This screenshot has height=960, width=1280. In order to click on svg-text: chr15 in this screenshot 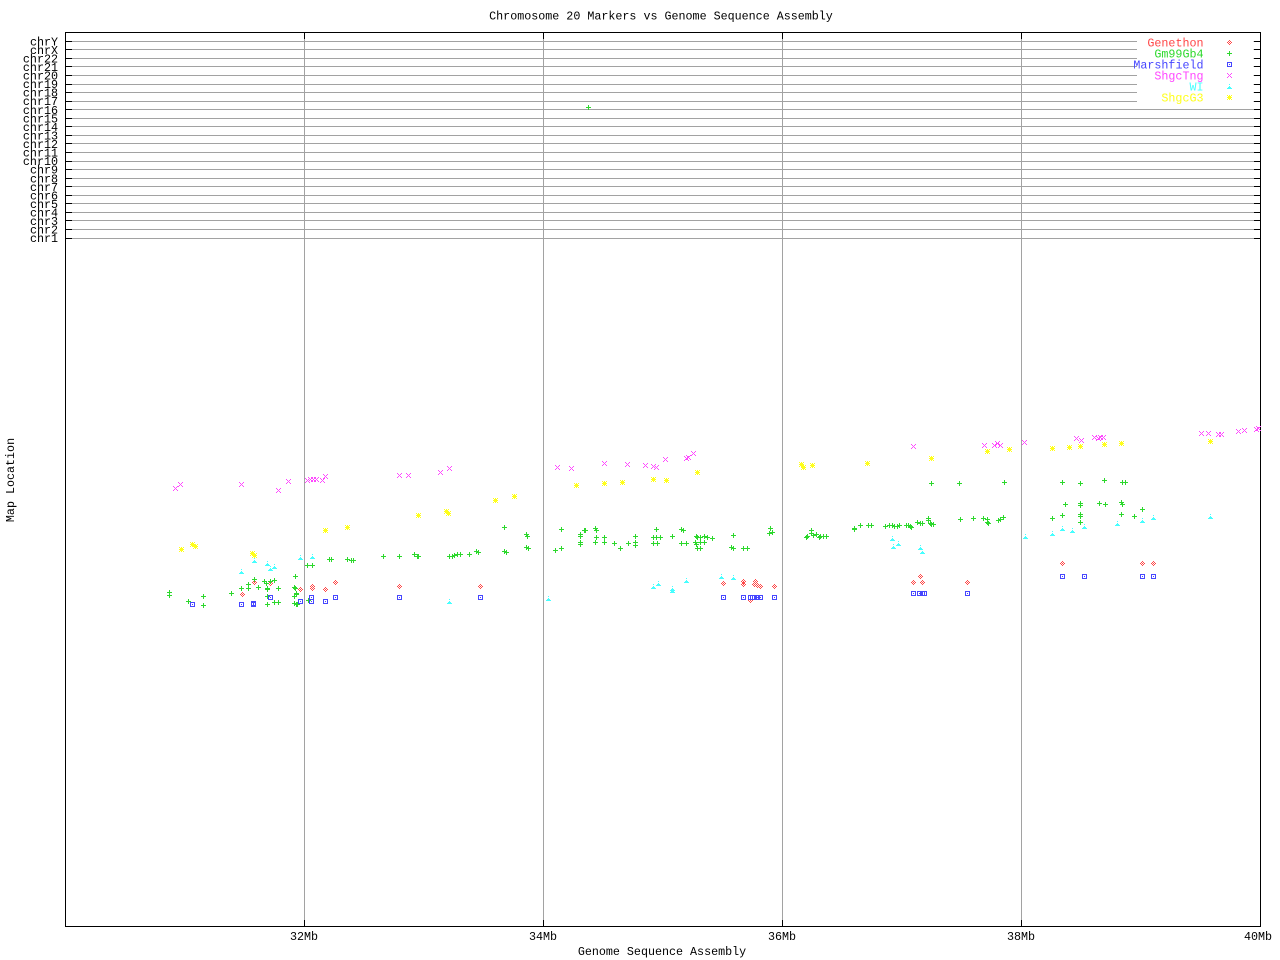, I will do `click(40, 119)`.